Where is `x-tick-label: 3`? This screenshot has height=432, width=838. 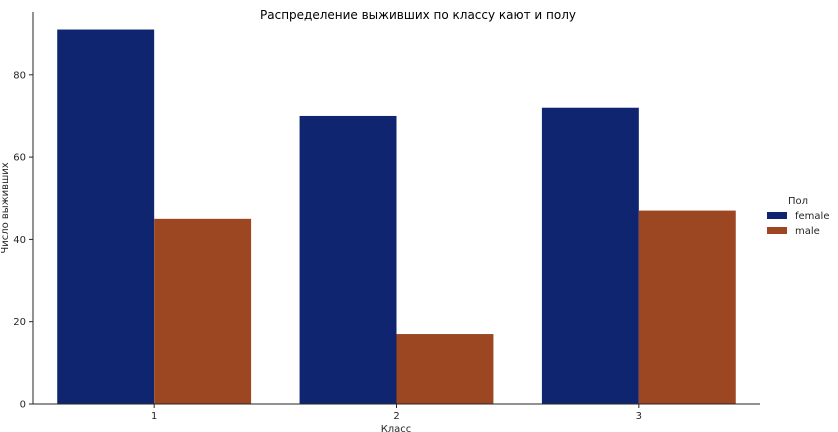
x-tick-label: 3 is located at coordinates (639, 416).